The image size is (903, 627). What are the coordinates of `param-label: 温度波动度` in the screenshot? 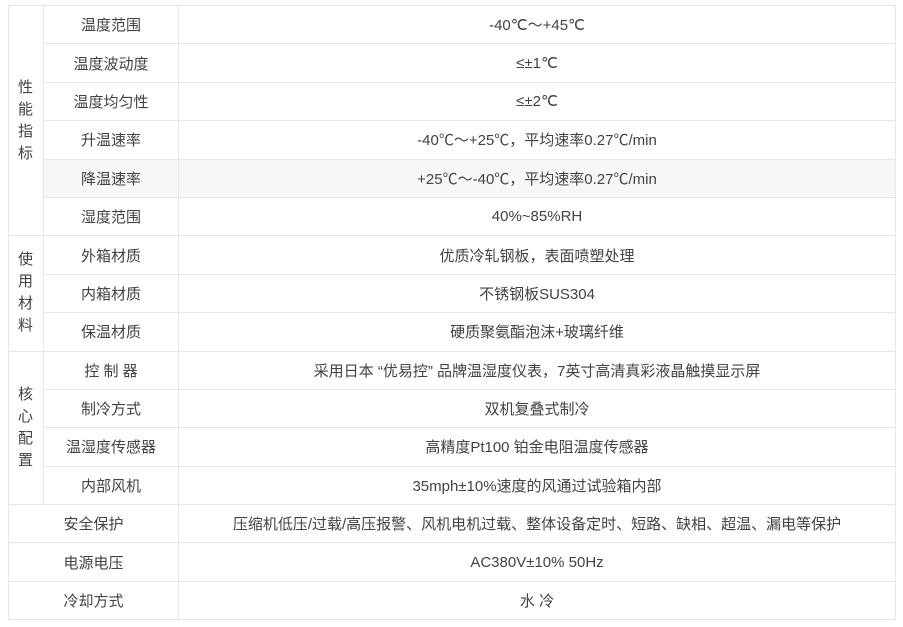 It's located at (111, 63).